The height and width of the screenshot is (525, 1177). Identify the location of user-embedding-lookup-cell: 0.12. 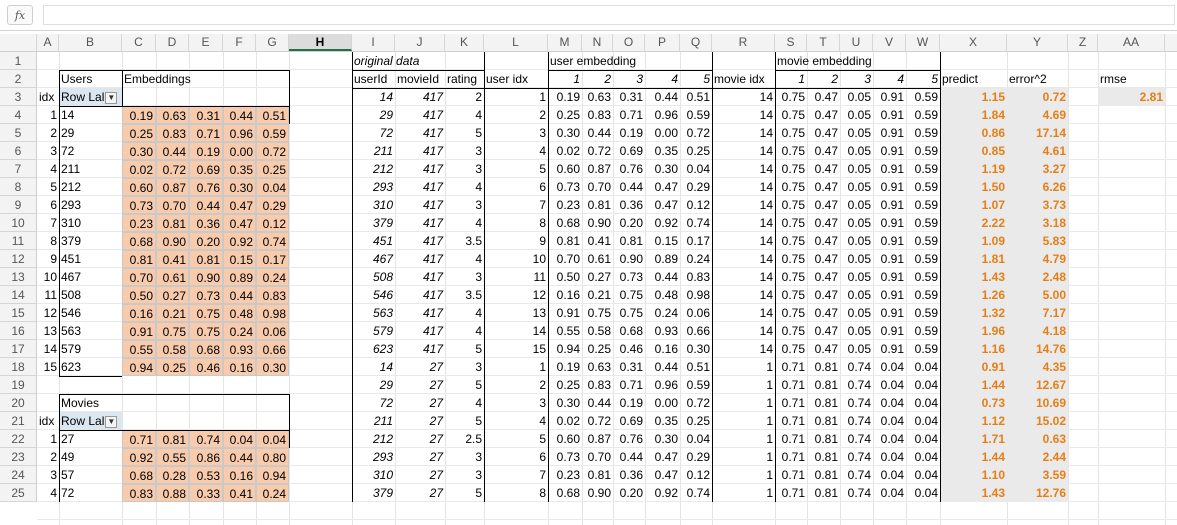
(698, 475).